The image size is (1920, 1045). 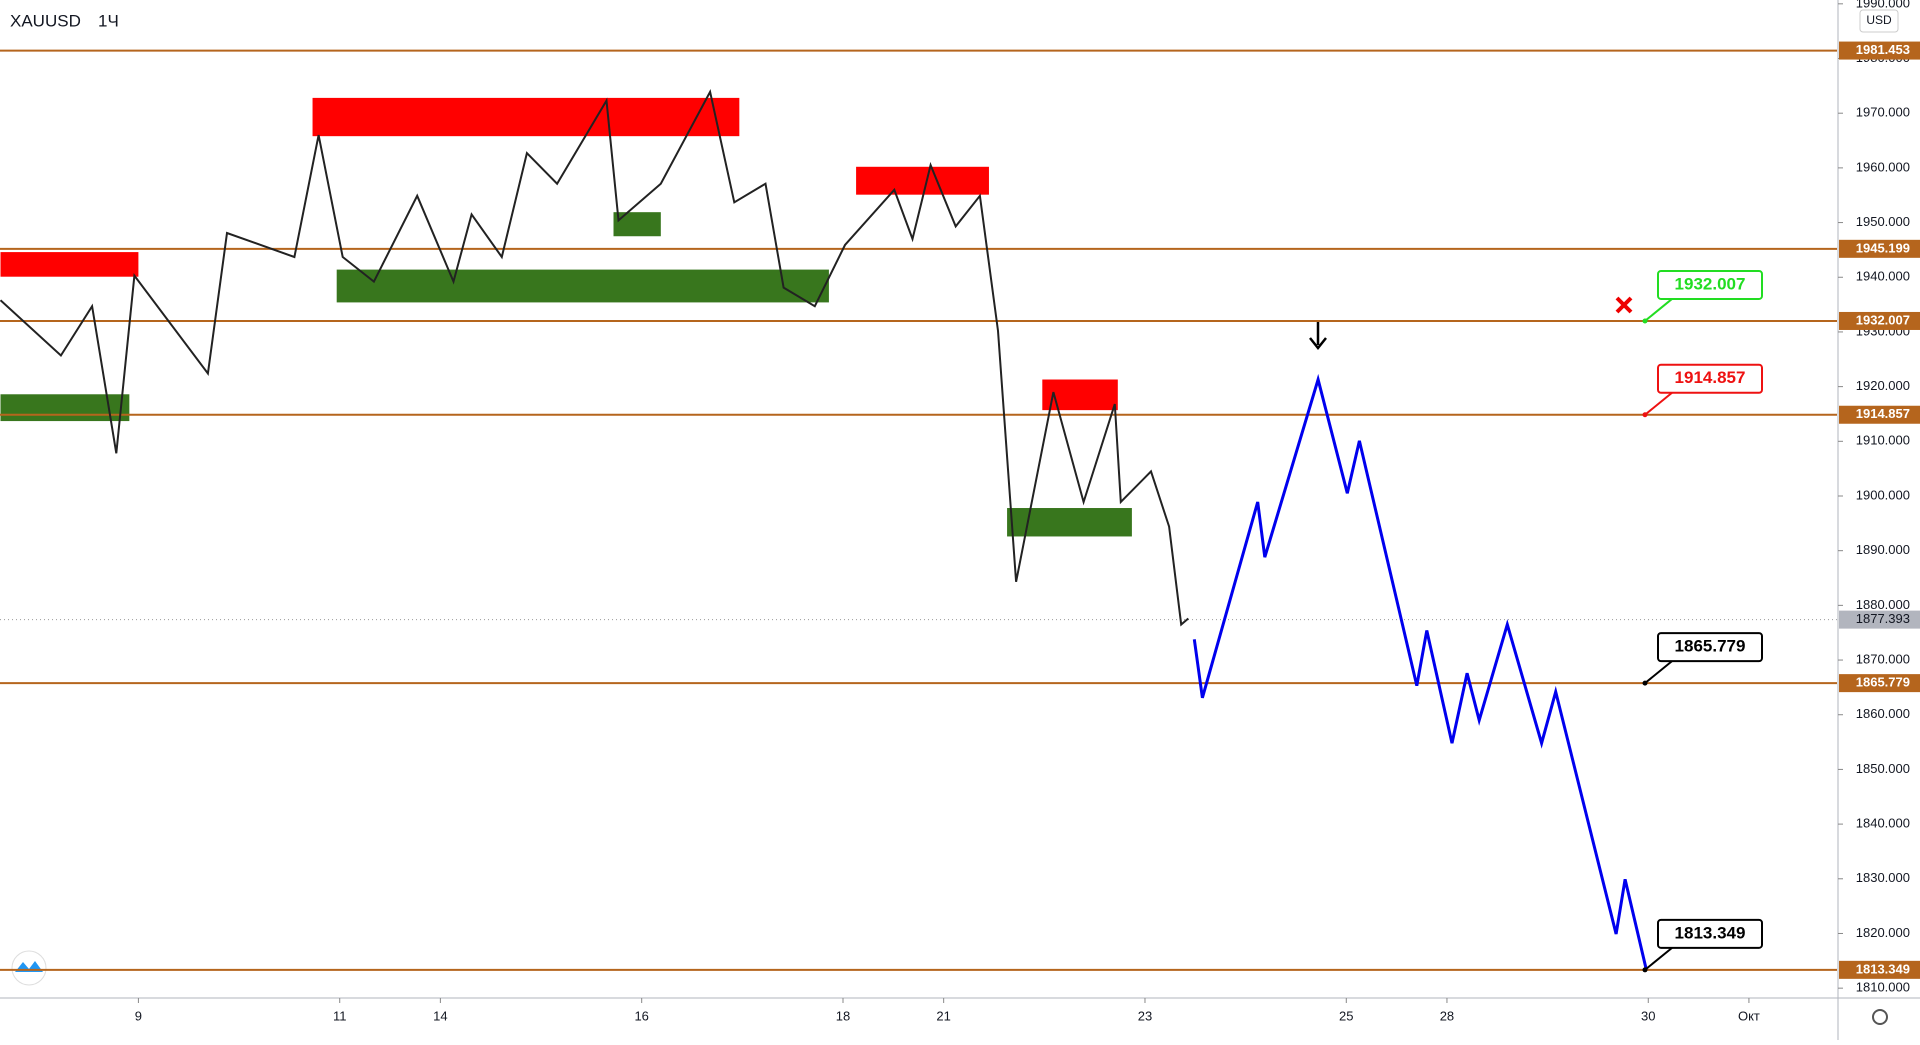 I want to click on y-tick-label: 1890.000, so click(x=1883, y=549).